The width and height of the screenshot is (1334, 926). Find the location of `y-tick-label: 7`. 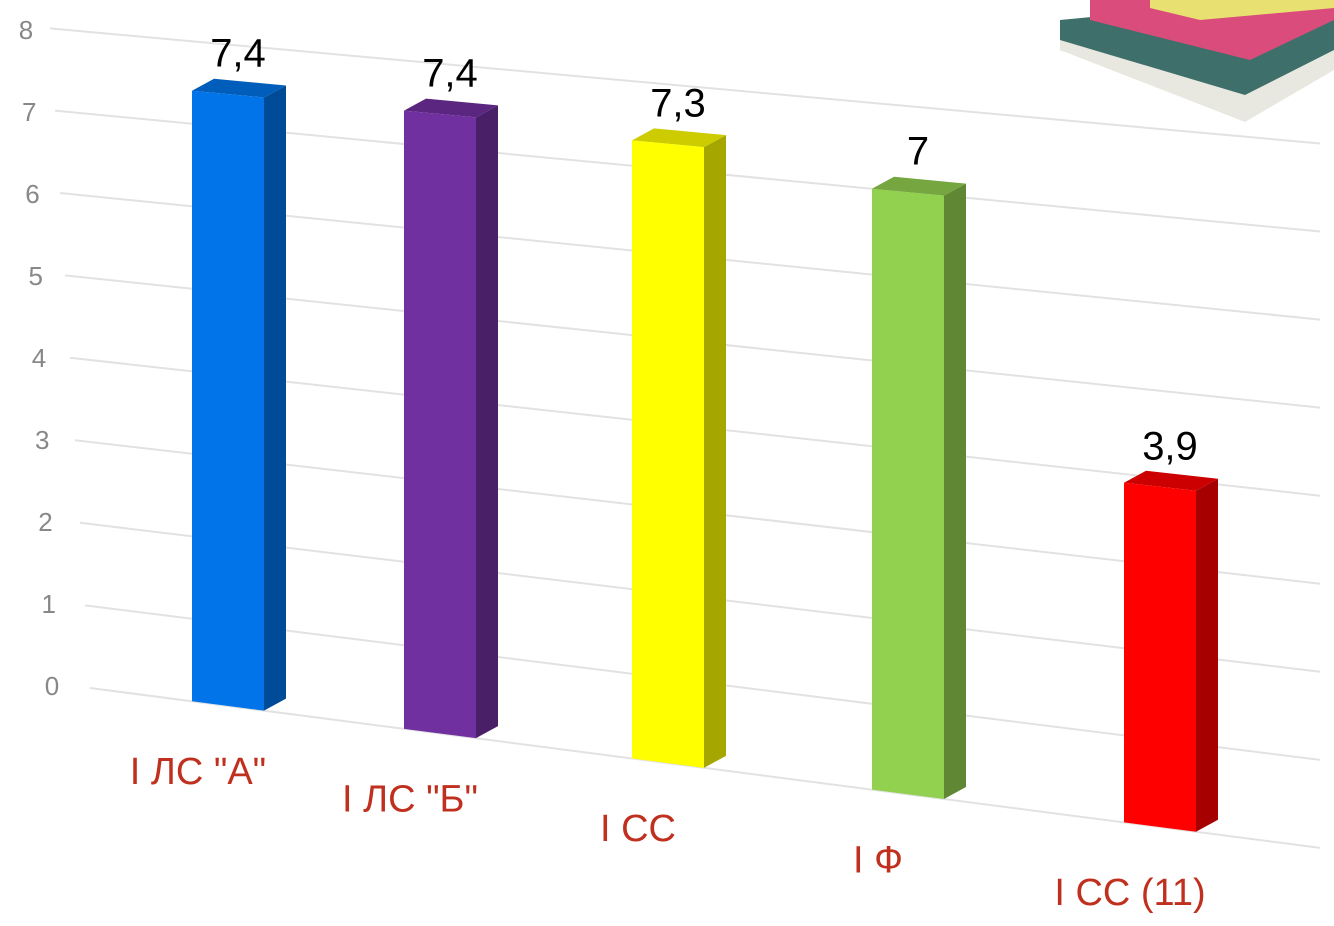

y-tick-label: 7 is located at coordinates (29, 112).